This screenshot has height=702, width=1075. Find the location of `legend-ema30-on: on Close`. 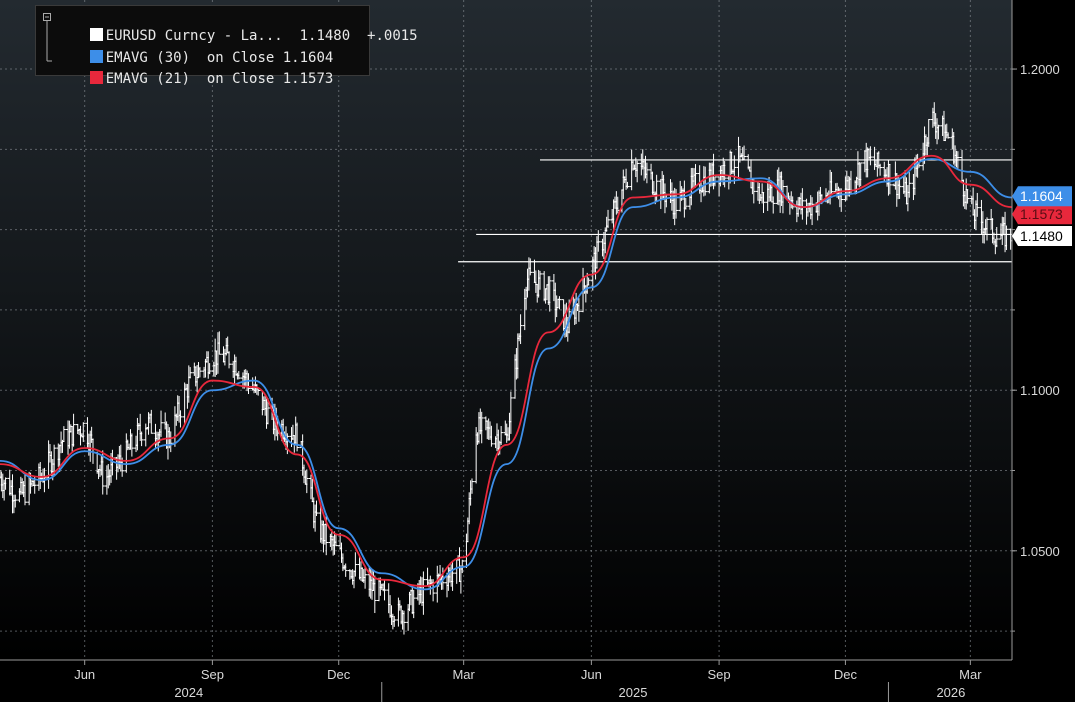

legend-ema30-on: on Close is located at coordinates (240, 58).